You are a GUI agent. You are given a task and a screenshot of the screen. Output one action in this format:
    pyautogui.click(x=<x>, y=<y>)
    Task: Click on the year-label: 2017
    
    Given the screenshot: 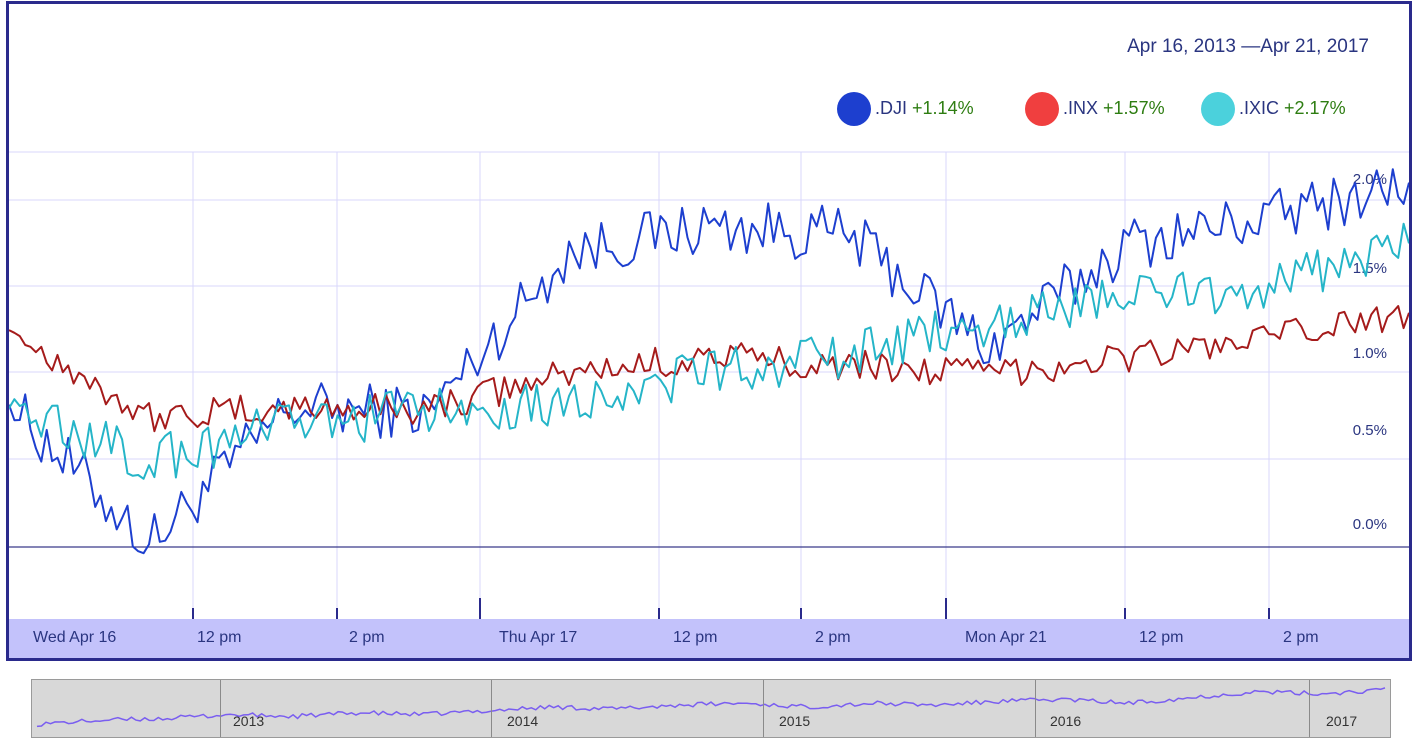 What is the action you would take?
    pyautogui.click(x=1342, y=721)
    